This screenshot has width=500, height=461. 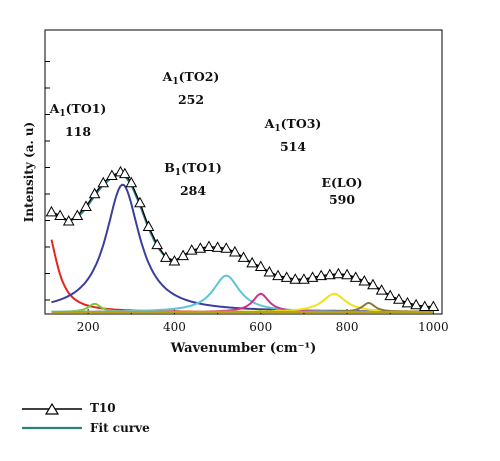 I want to click on x-tick-label-600: 600, so click(x=260, y=327).